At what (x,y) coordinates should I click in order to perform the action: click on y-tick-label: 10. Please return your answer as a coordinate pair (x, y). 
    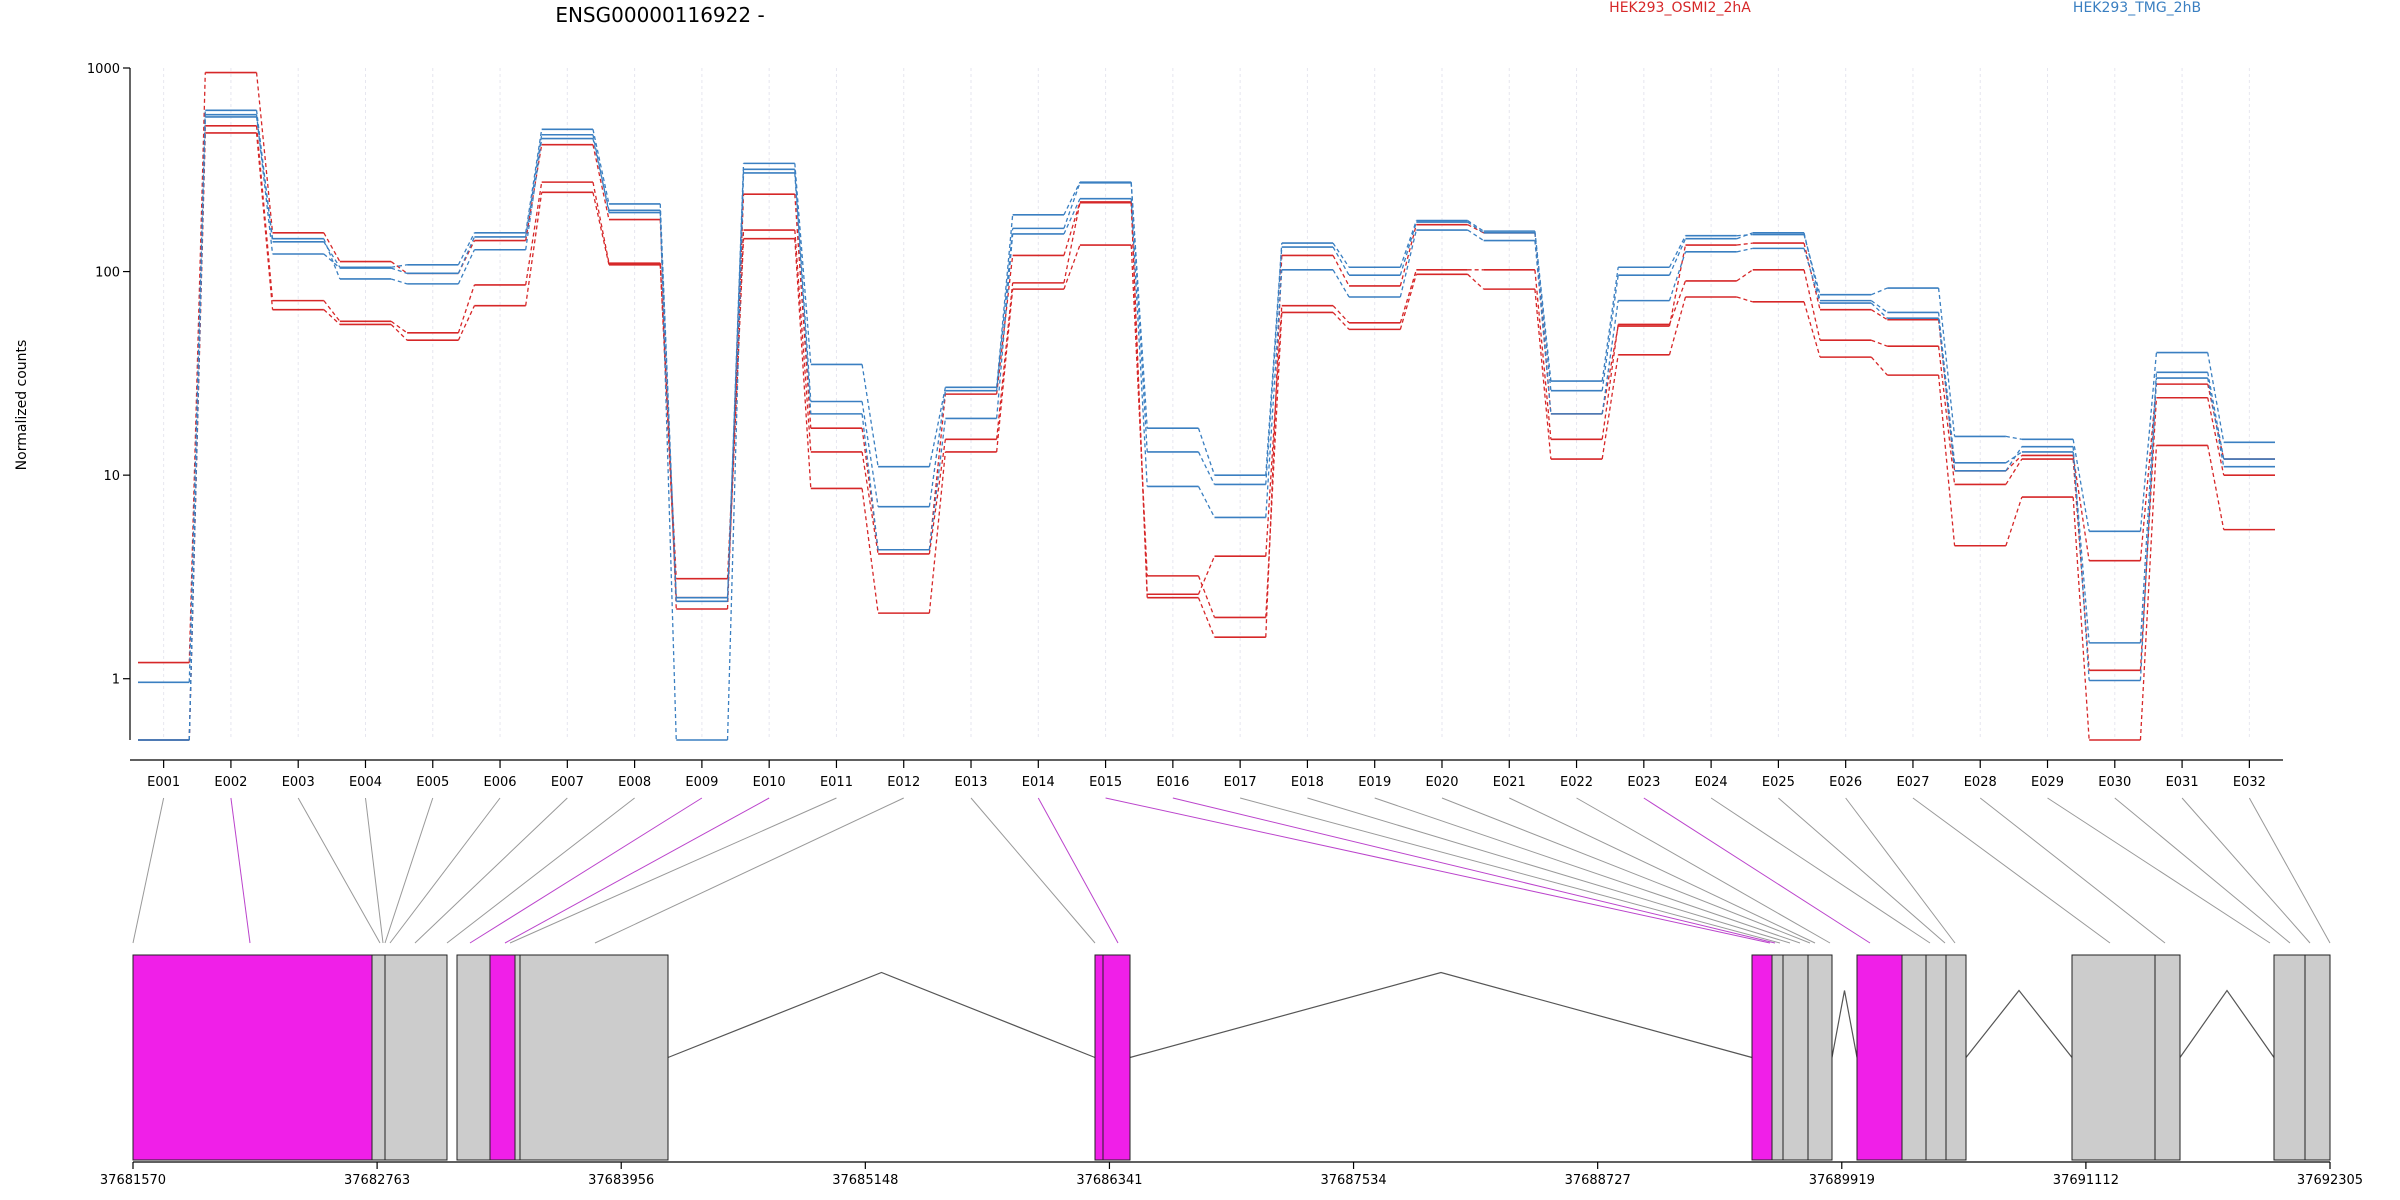
    Looking at the image, I should click on (111, 476).